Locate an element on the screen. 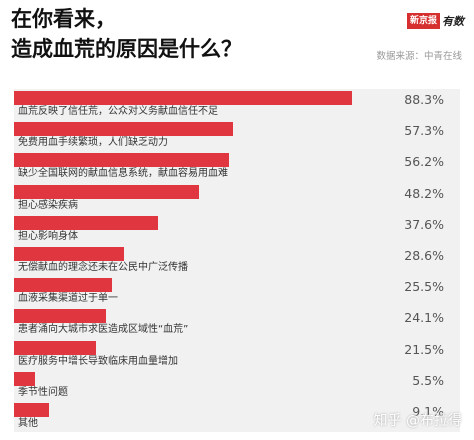 This screenshot has height=440, width=474. value-label: 25.5% is located at coordinates (424, 287).